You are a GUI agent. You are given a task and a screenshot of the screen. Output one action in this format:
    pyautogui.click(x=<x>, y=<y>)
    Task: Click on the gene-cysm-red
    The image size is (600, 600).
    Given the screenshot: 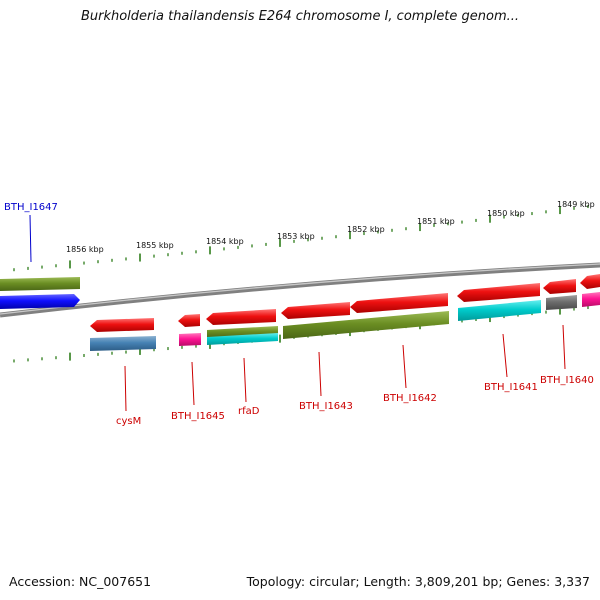 What is the action you would take?
    pyautogui.click(x=122, y=325)
    